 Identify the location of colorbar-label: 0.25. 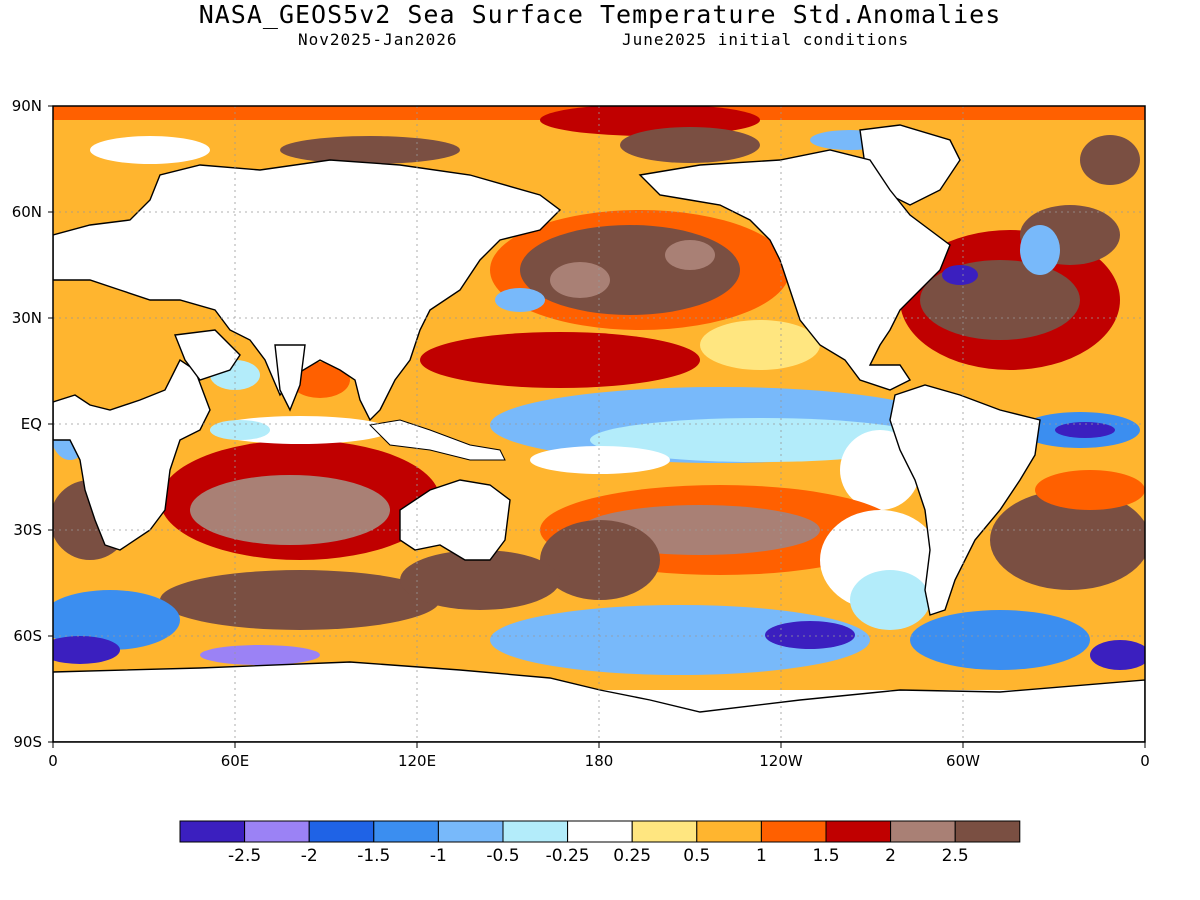
(632, 856).